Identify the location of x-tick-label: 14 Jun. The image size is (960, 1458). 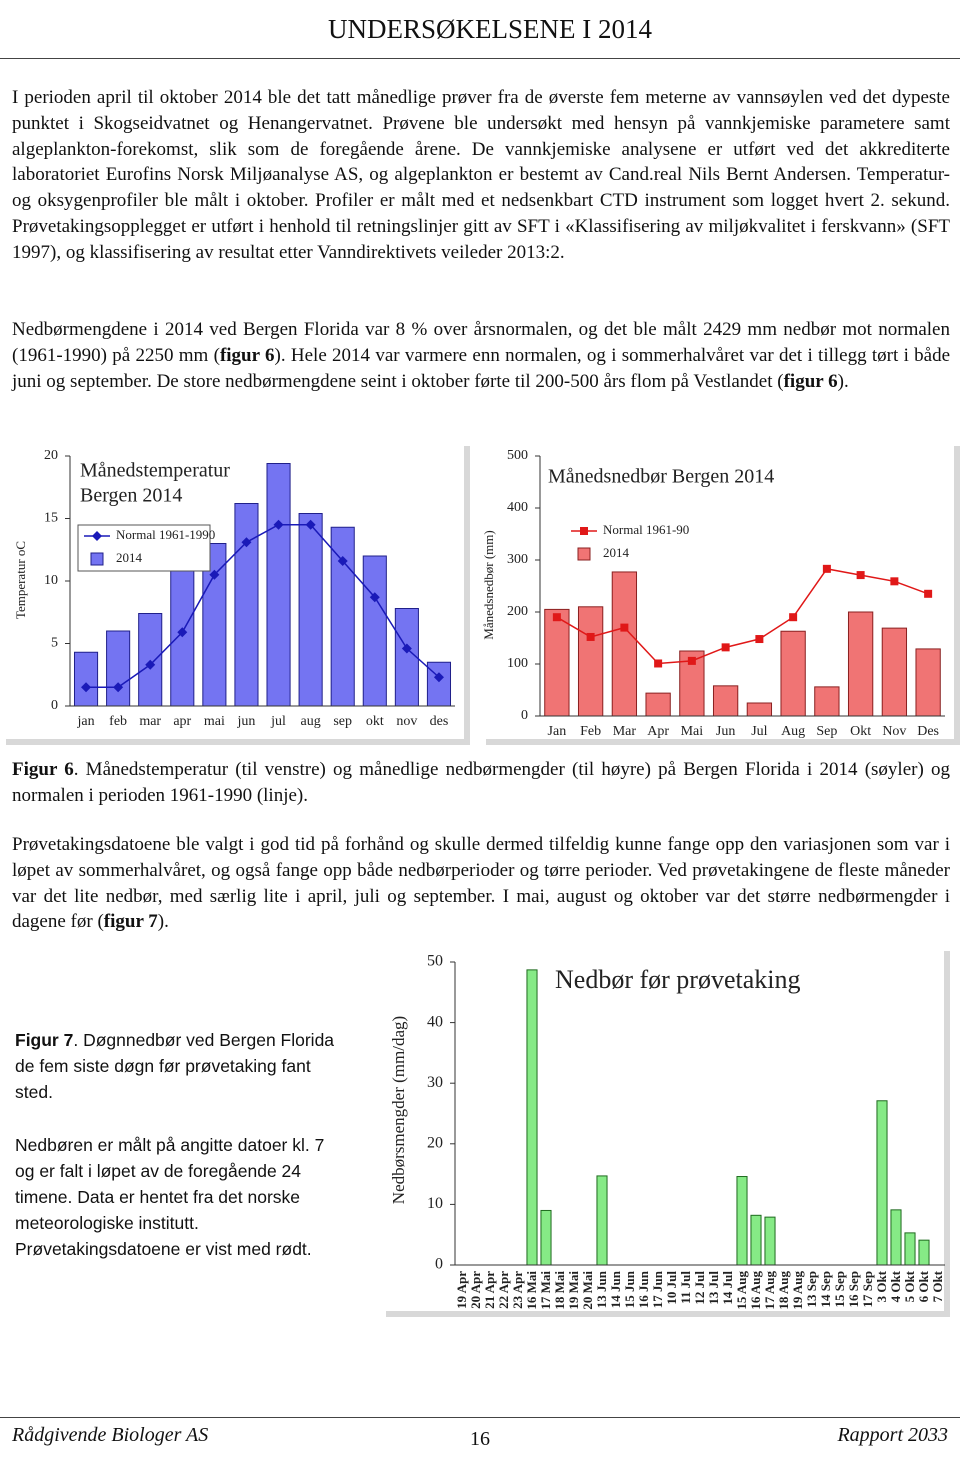
(615, 1289).